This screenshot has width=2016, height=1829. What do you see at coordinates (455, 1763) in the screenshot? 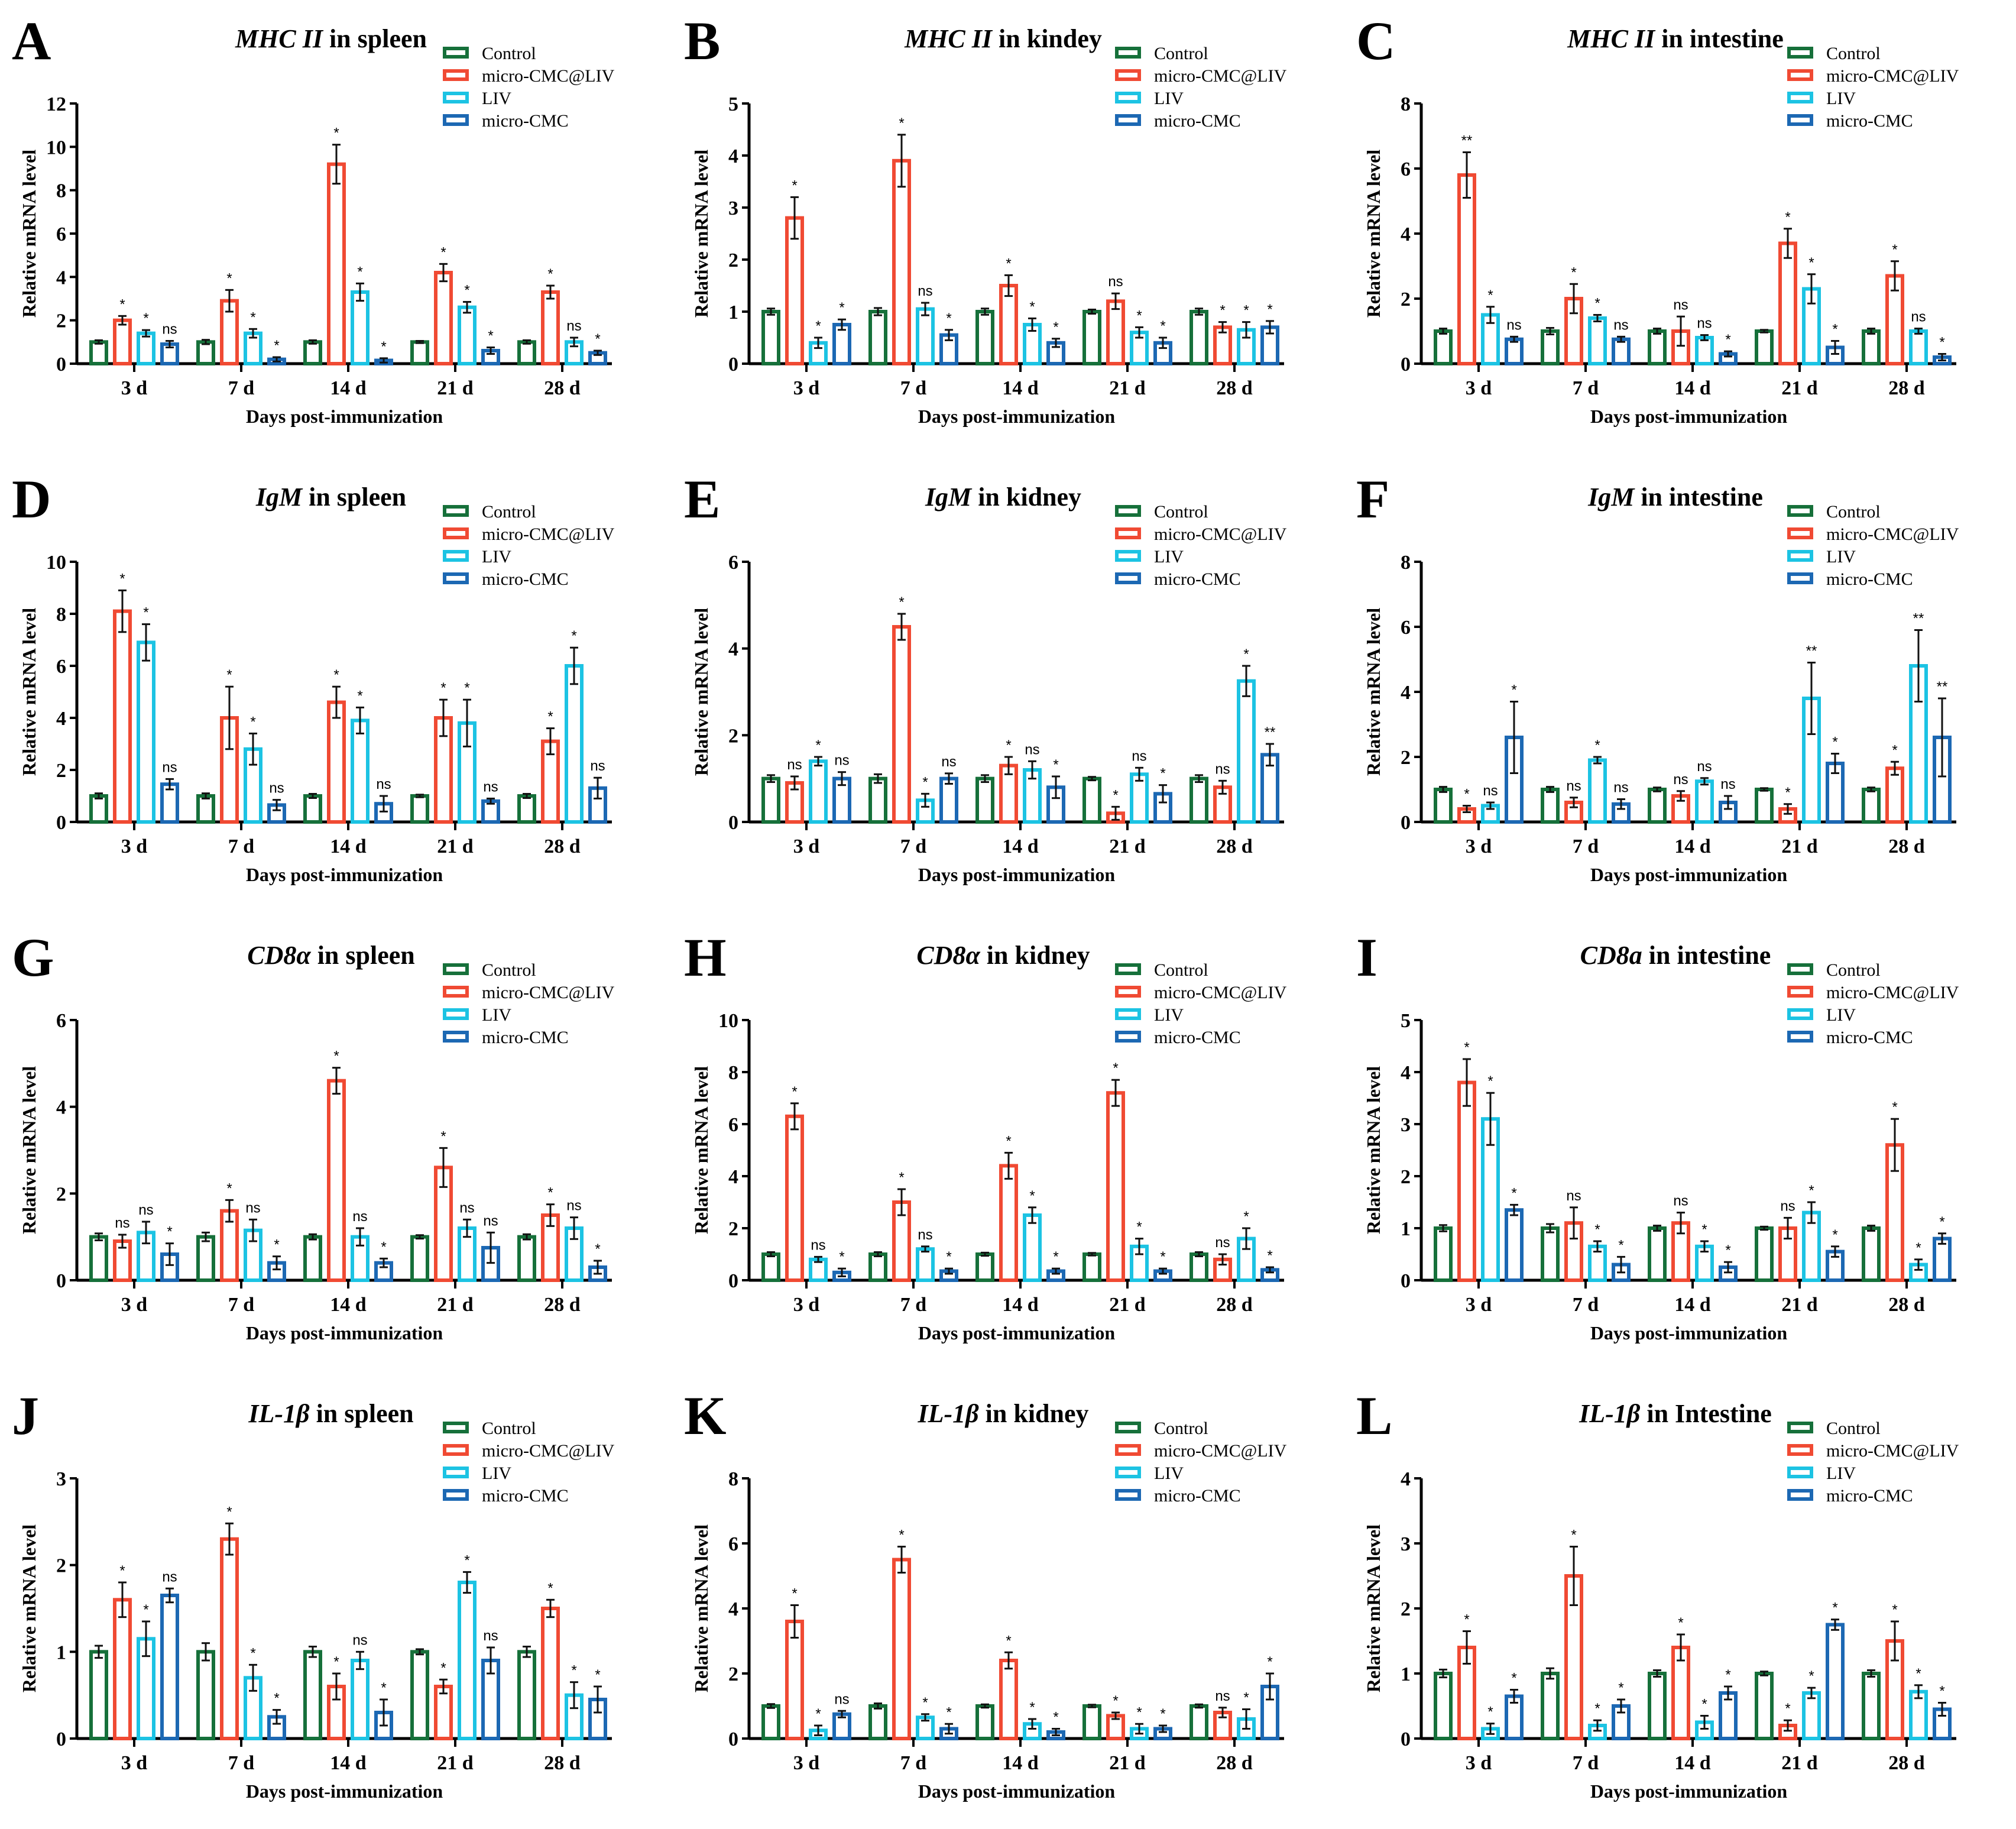
I see `x-tick-label: 21 d` at bounding box center [455, 1763].